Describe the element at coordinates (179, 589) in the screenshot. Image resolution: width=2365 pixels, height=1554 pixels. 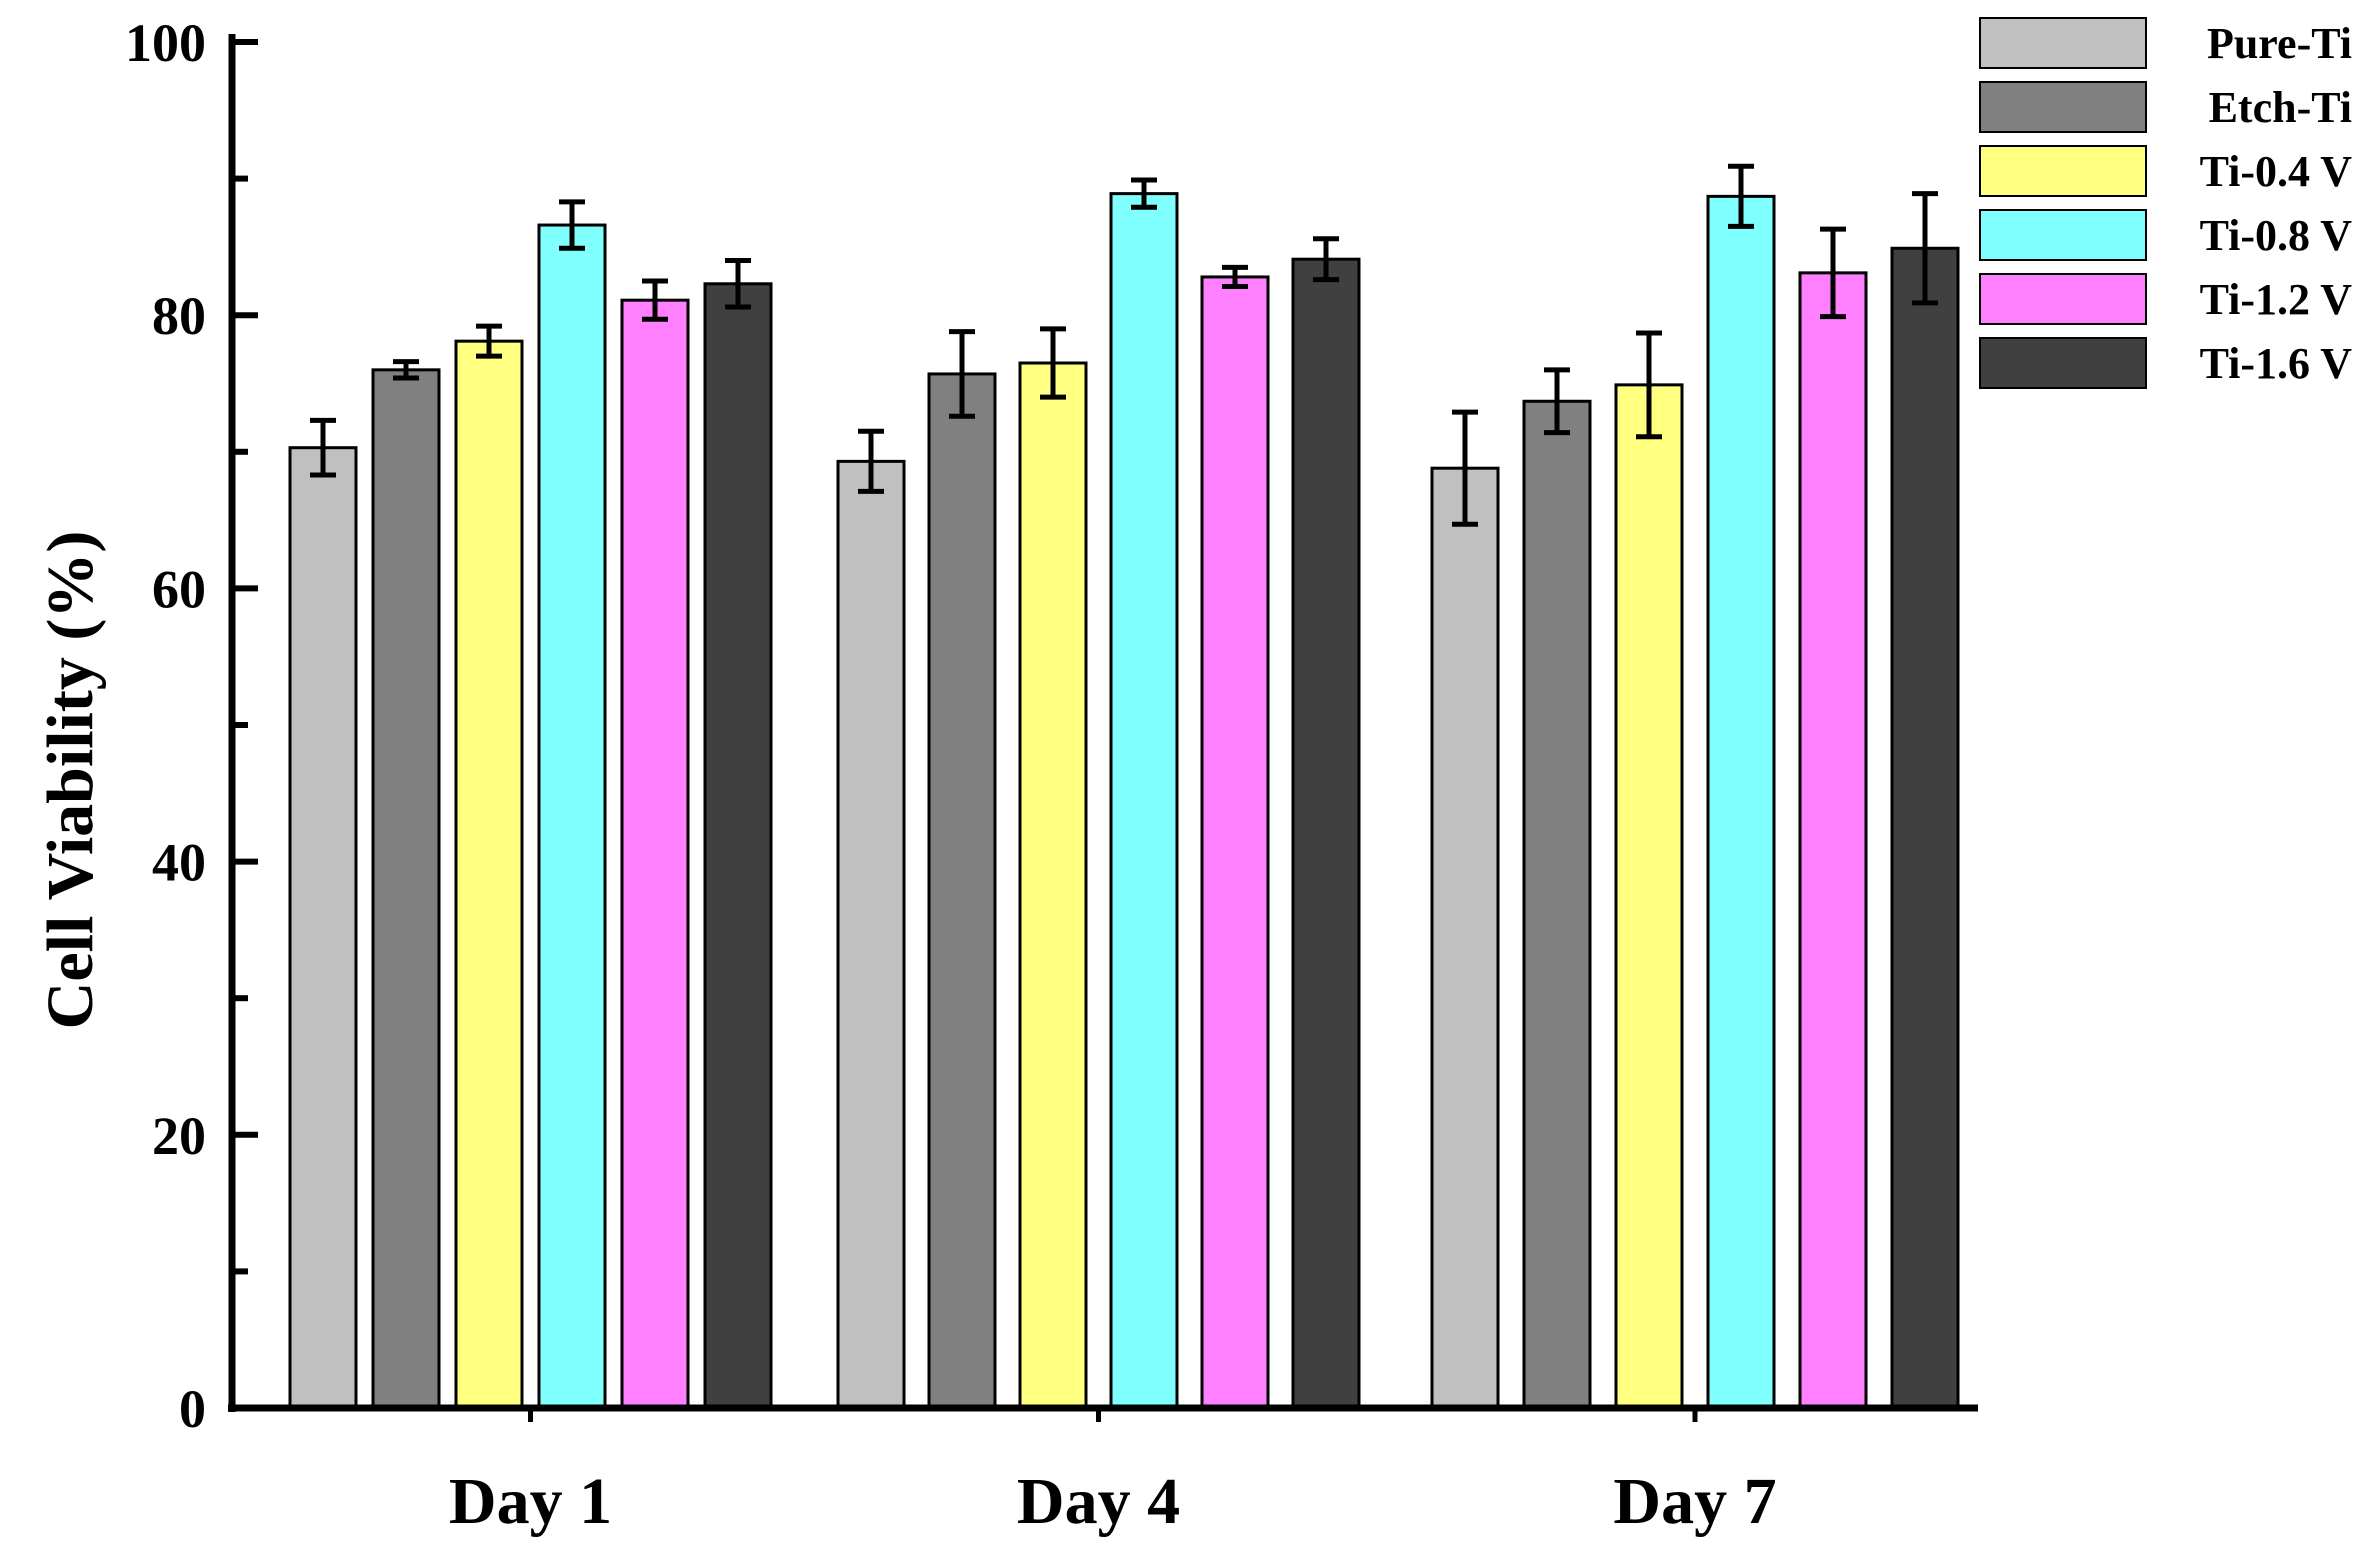
I see `y-tick-label-60: 60` at that location.